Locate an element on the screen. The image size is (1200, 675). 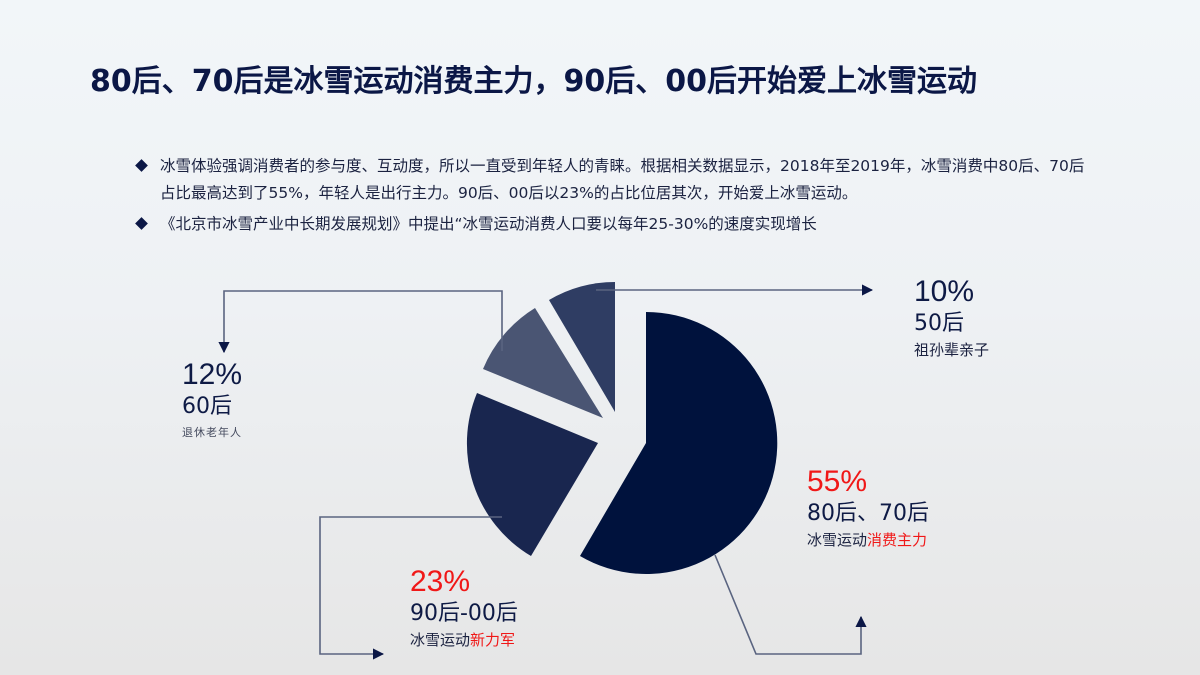
label-8070-desc-highlight: 消费主力 is located at coordinates (897, 540).